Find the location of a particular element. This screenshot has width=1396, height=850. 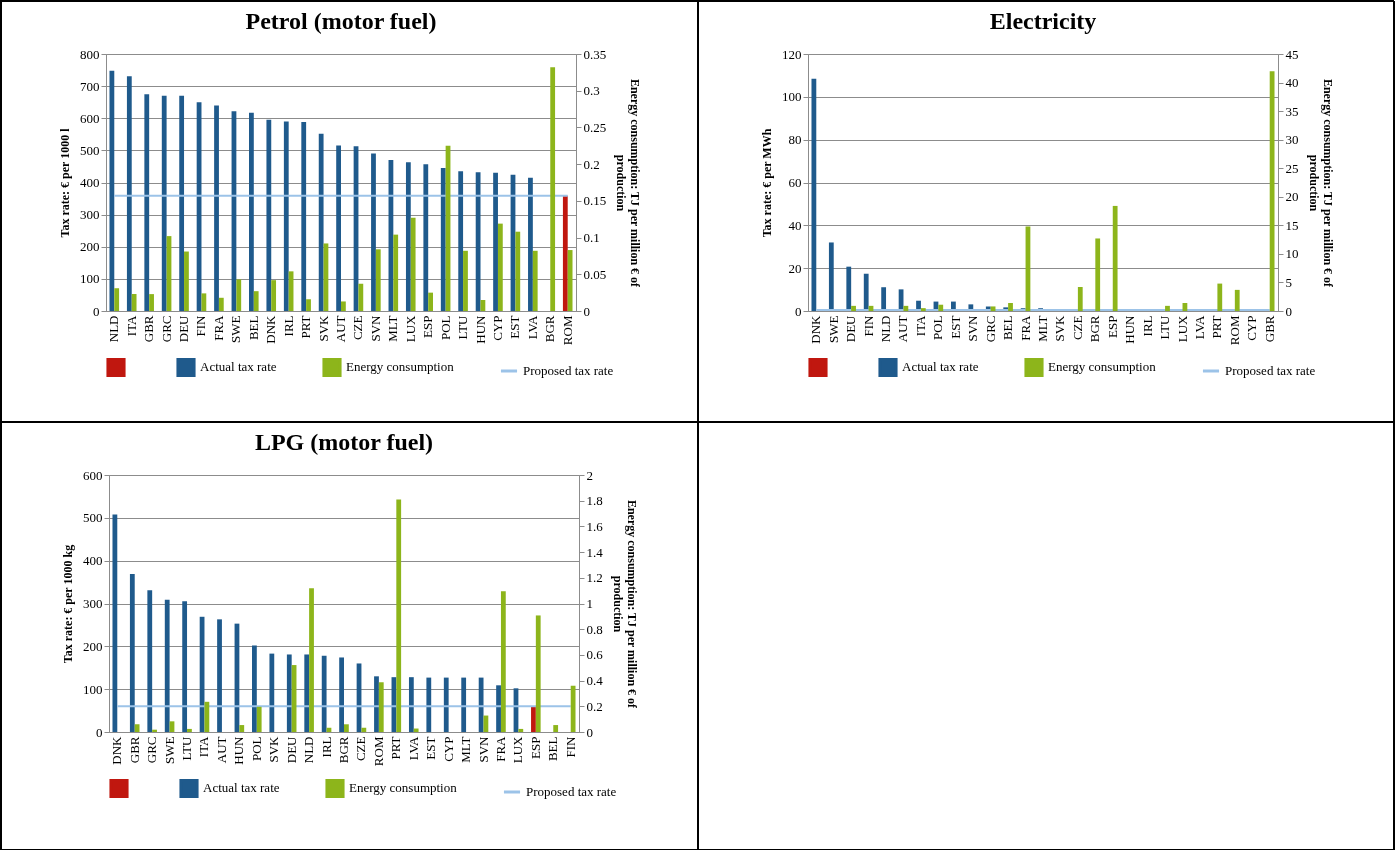

y2-tick-label: 0.4 is located at coordinates (595, 681).